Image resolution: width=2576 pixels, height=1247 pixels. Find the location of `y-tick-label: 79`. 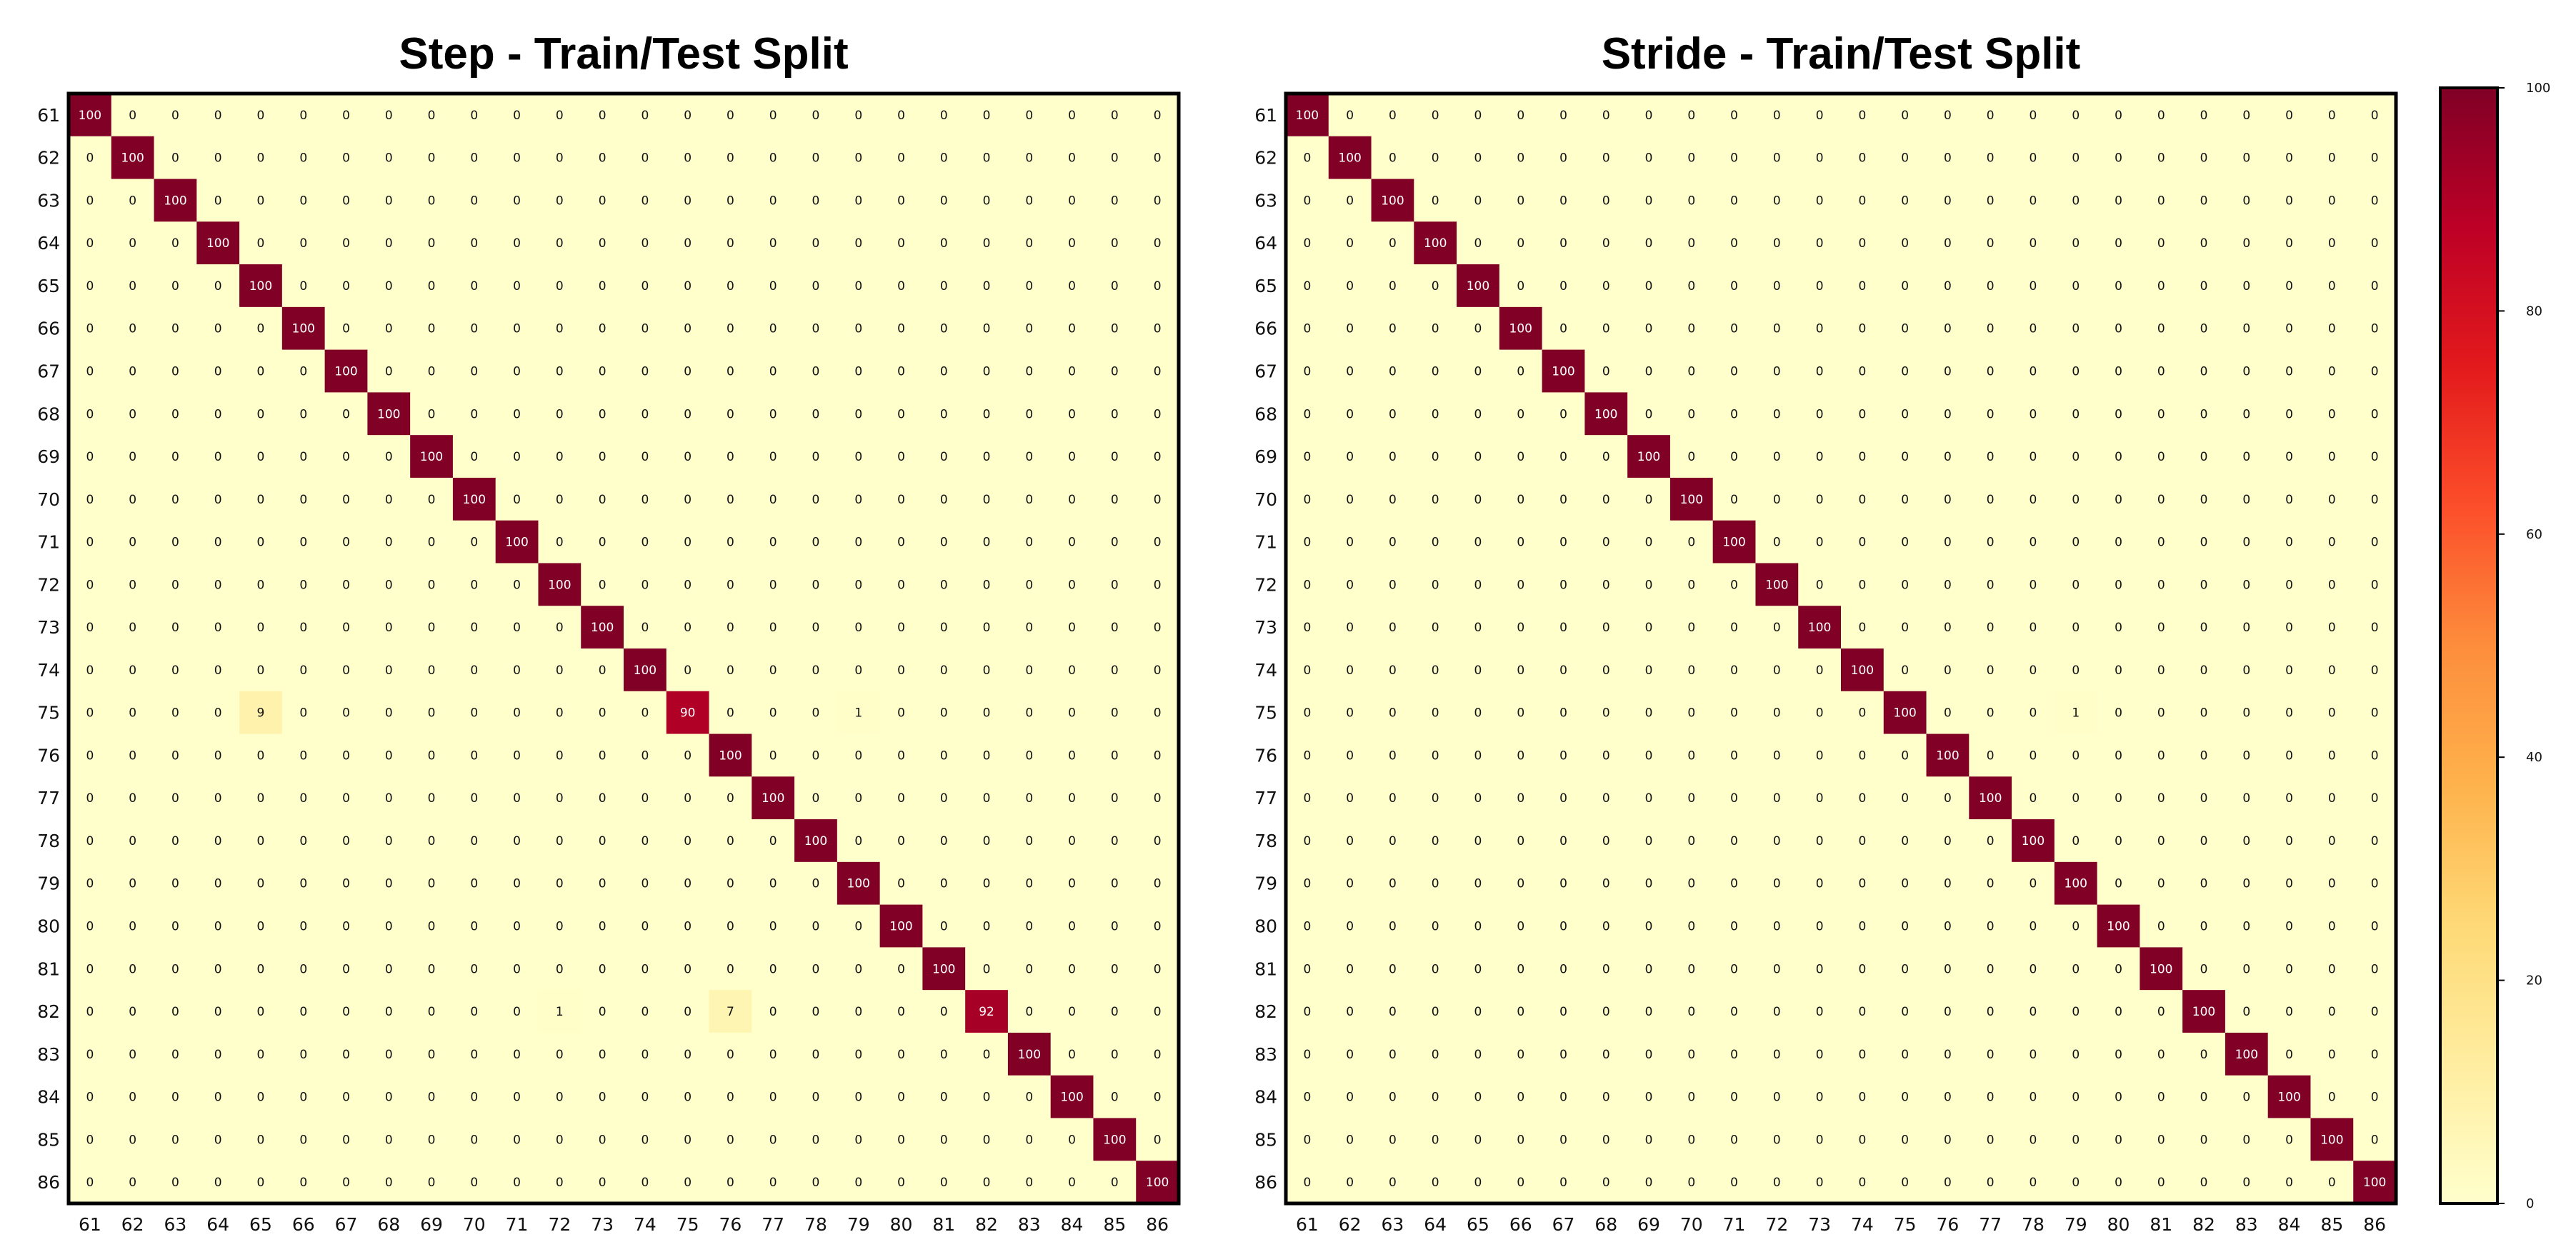

y-tick-label: 79 is located at coordinates (48, 883).